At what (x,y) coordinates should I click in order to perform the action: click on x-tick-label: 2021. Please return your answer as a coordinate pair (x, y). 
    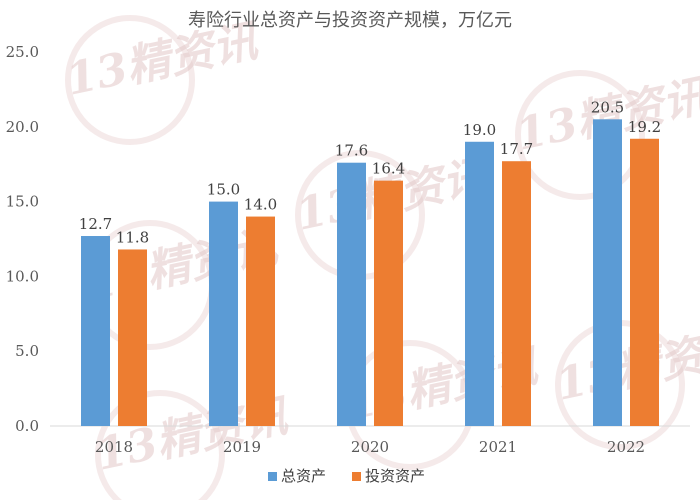
    Looking at the image, I should click on (498, 447).